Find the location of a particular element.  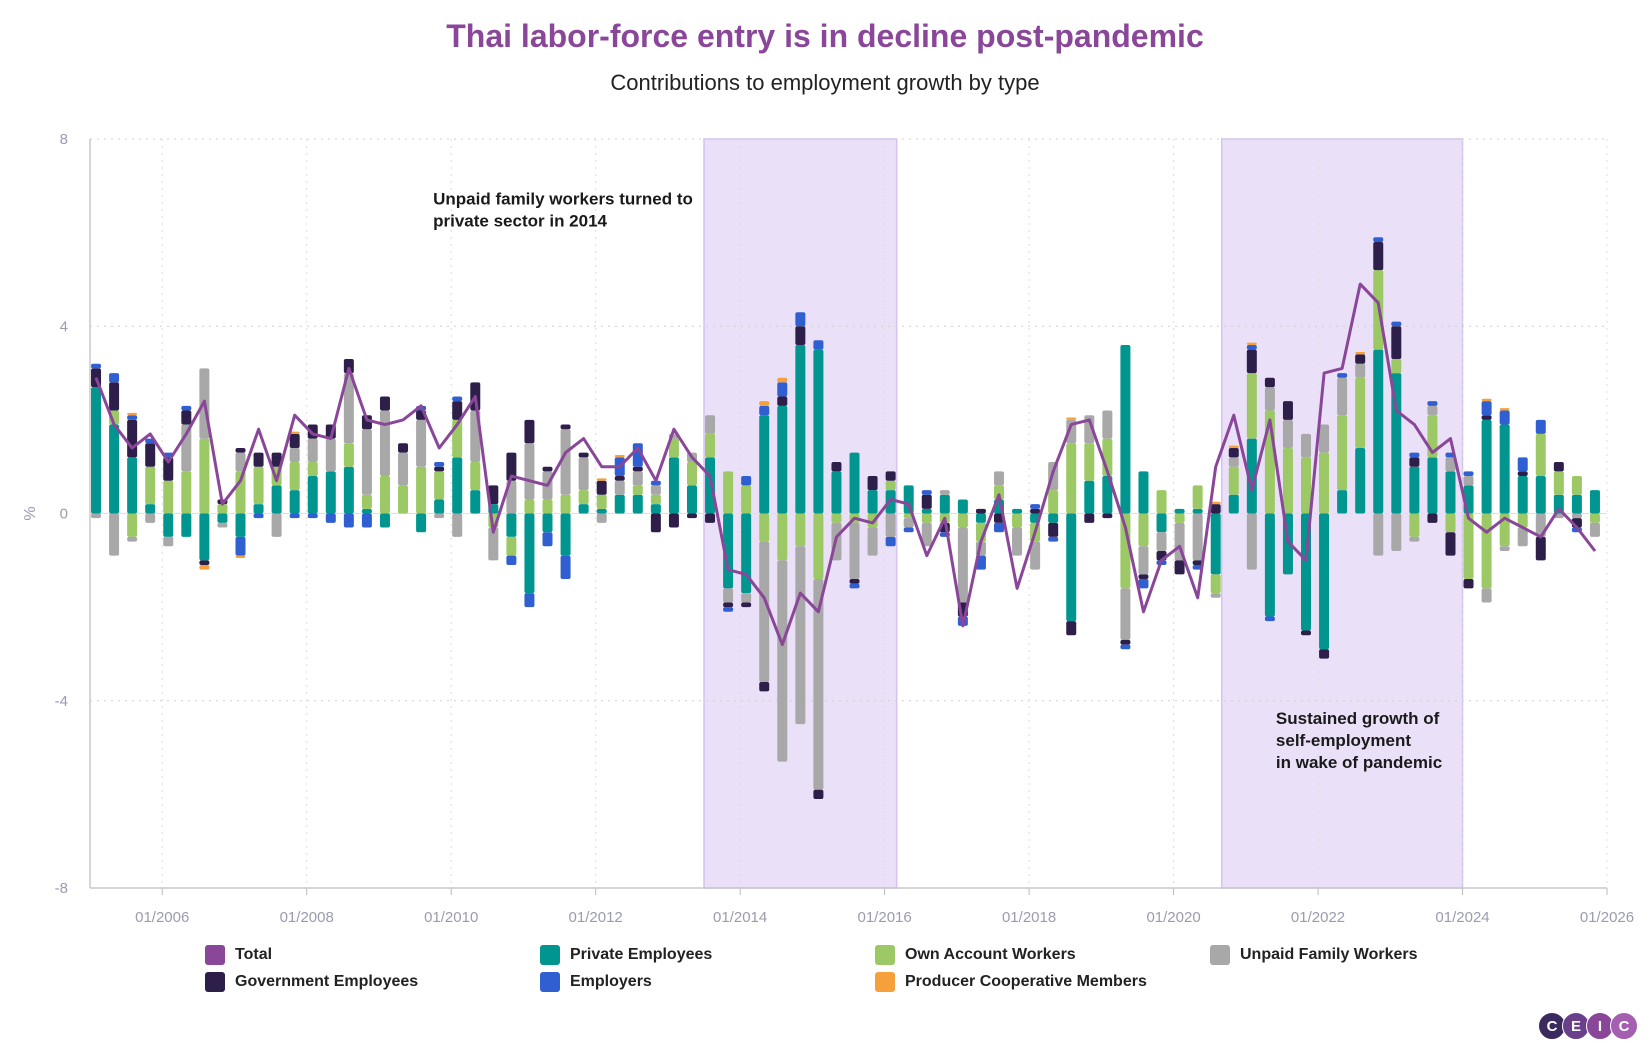

legend-item-unpaid: Unpaid Family Workers is located at coordinates (1314, 955).